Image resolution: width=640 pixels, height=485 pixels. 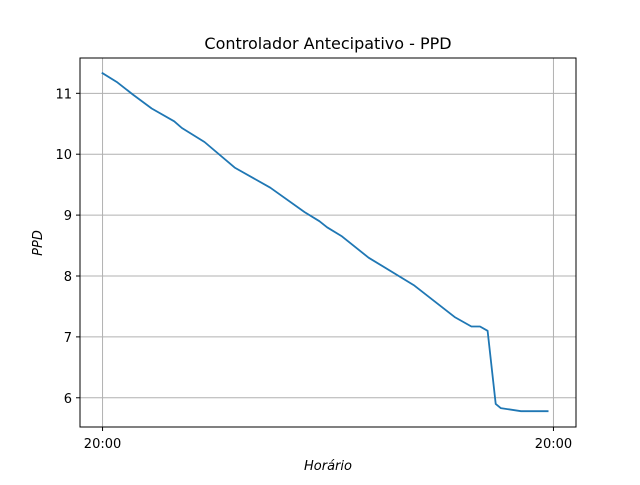 What do you see at coordinates (68, 399) in the screenshot?
I see `y-tick-label: 6` at bounding box center [68, 399].